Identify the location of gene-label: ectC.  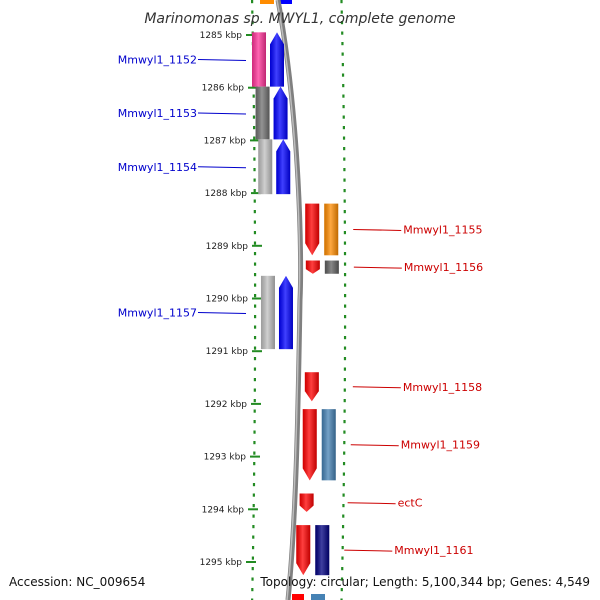
(410, 503).